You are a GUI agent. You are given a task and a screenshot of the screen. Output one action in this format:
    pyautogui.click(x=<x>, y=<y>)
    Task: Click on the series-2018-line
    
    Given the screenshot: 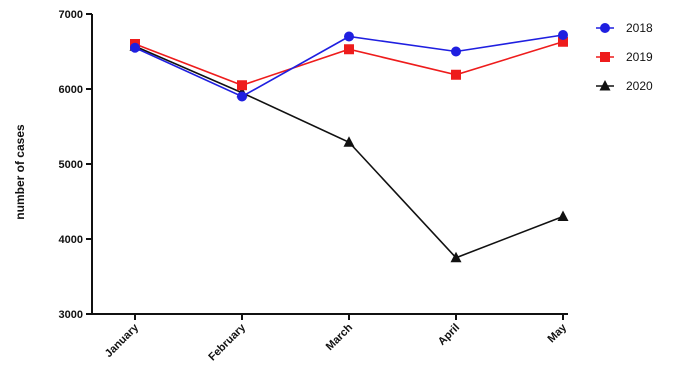 What is the action you would take?
    pyautogui.click(x=349, y=66)
    